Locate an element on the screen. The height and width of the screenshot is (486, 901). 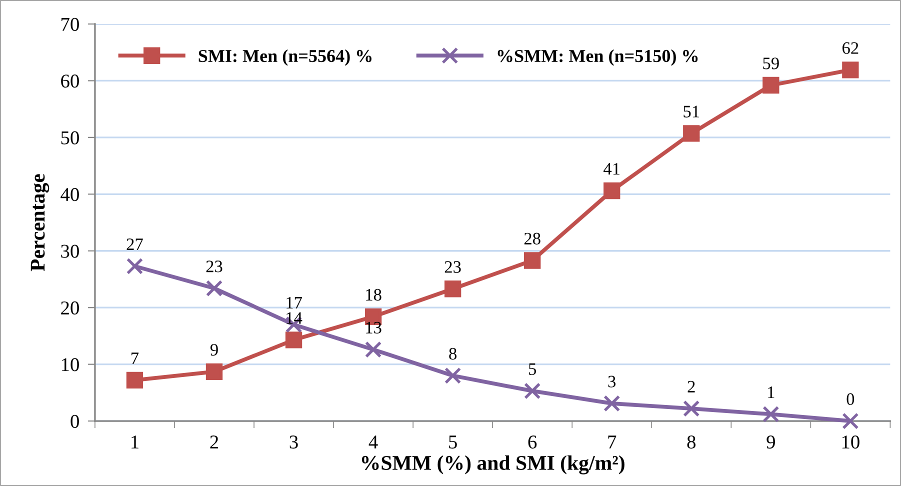
x-axis-title: %SMM (%) and SMI (kg/m²) is located at coordinates (493, 464).